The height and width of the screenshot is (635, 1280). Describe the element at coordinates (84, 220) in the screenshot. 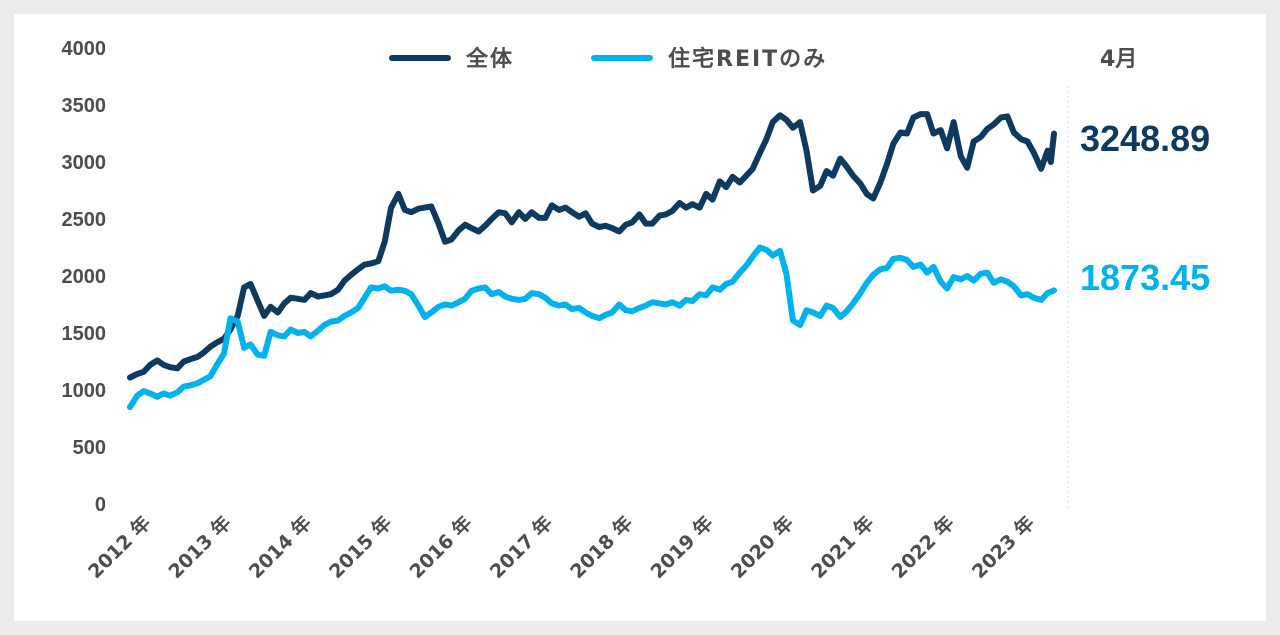

I see `y-tick-label: 2500` at that location.